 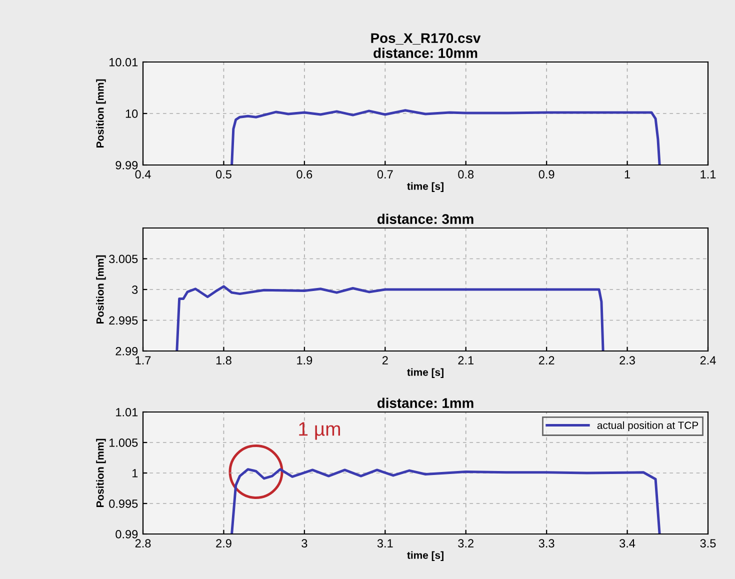 What do you see at coordinates (546, 360) in the screenshot?
I see `x-tick-label: 2.2` at bounding box center [546, 360].